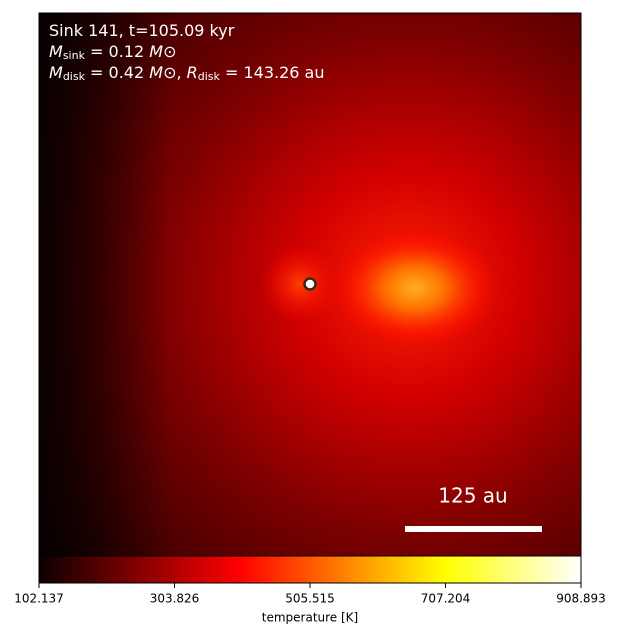 The image size is (619, 640). What do you see at coordinates (446, 599) in the screenshot?
I see `colorbar-tick-label: 707.204` at bounding box center [446, 599].